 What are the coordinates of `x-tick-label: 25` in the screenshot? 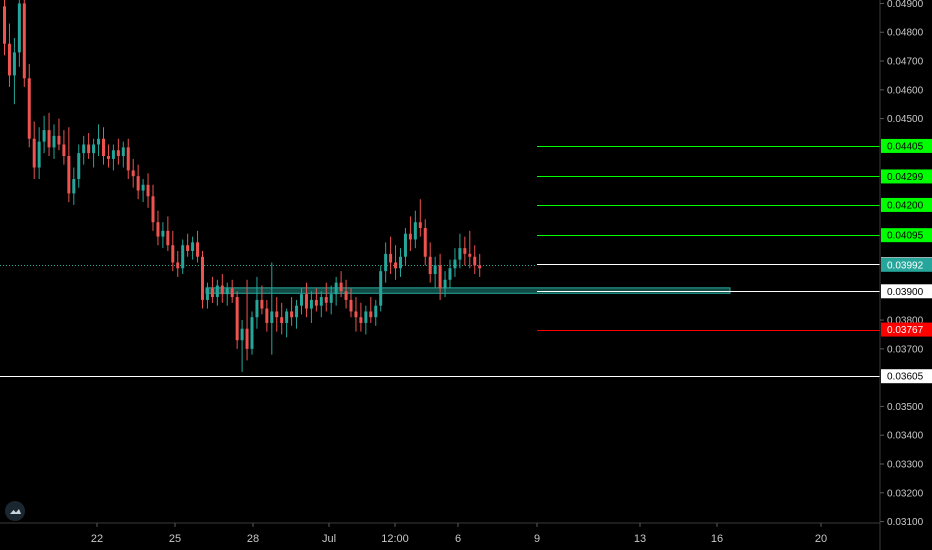 It's located at (175, 539).